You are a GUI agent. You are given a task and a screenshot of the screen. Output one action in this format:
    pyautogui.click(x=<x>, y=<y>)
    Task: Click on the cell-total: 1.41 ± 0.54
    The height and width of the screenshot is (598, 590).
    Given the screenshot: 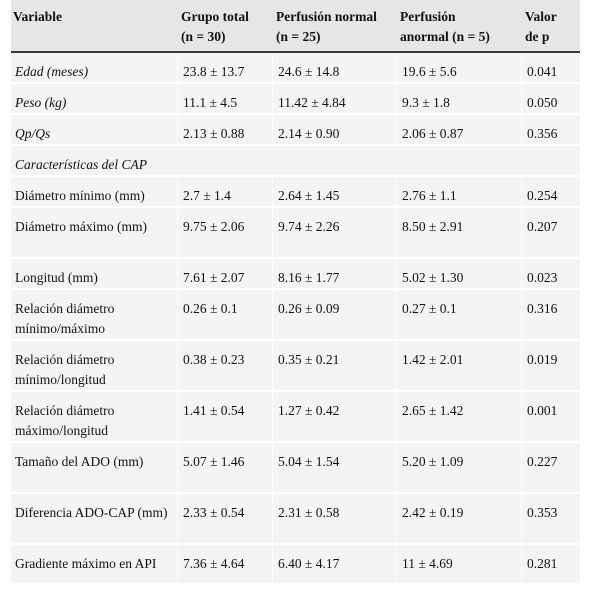 What is the action you would take?
    pyautogui.click(x=225, y=417)
    